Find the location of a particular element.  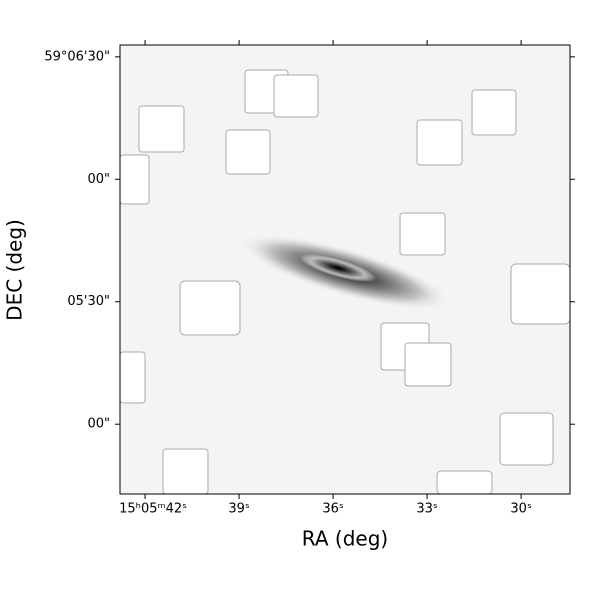

x-axis-label: RA (deg) is located at coordinates (345, 539).